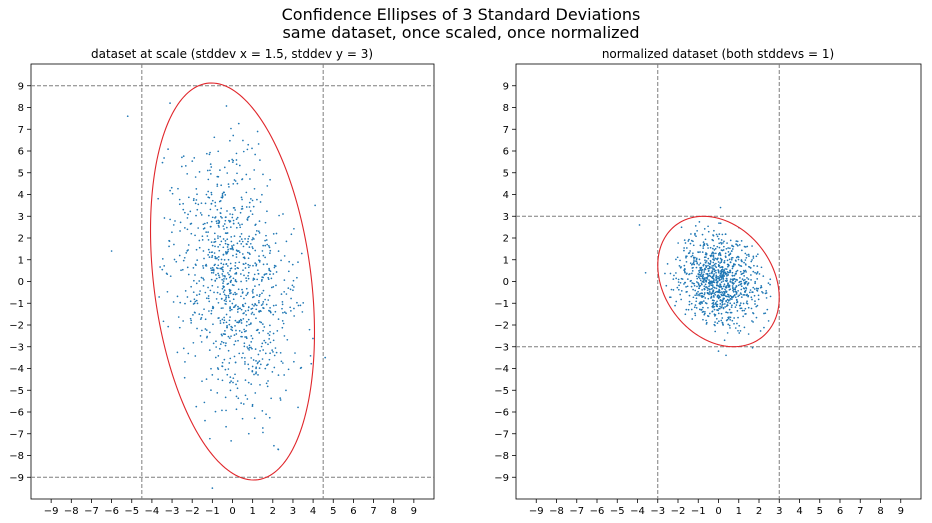 This screenshot has width=932, height=523. I want to click on x-tick-label: 1, so click(252, 511).